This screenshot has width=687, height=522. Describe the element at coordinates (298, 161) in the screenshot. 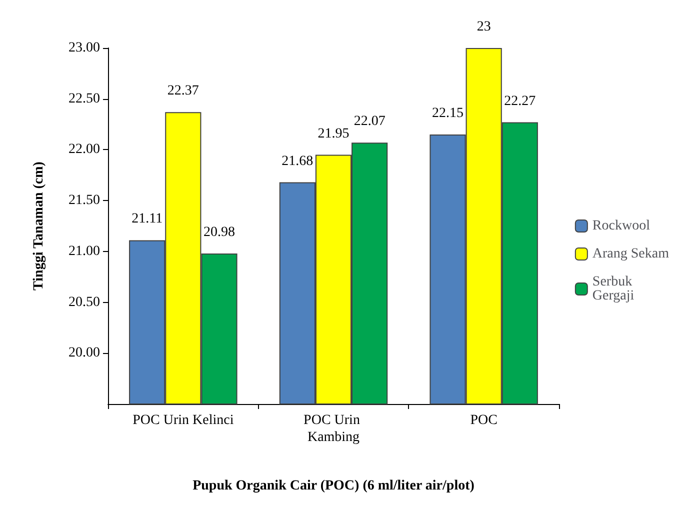

I see `data-label: 21.68` at that location.